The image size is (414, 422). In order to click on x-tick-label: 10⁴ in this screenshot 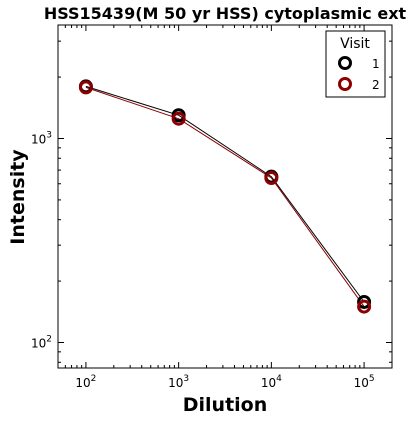, I will do `click(271, 382)`.